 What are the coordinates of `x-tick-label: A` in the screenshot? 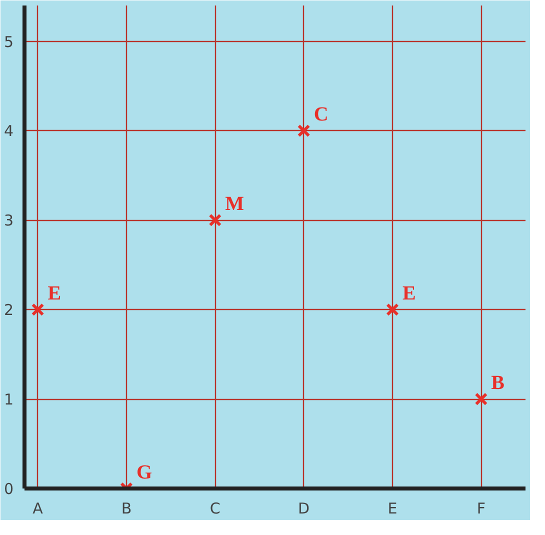 It's located at (38, 509).